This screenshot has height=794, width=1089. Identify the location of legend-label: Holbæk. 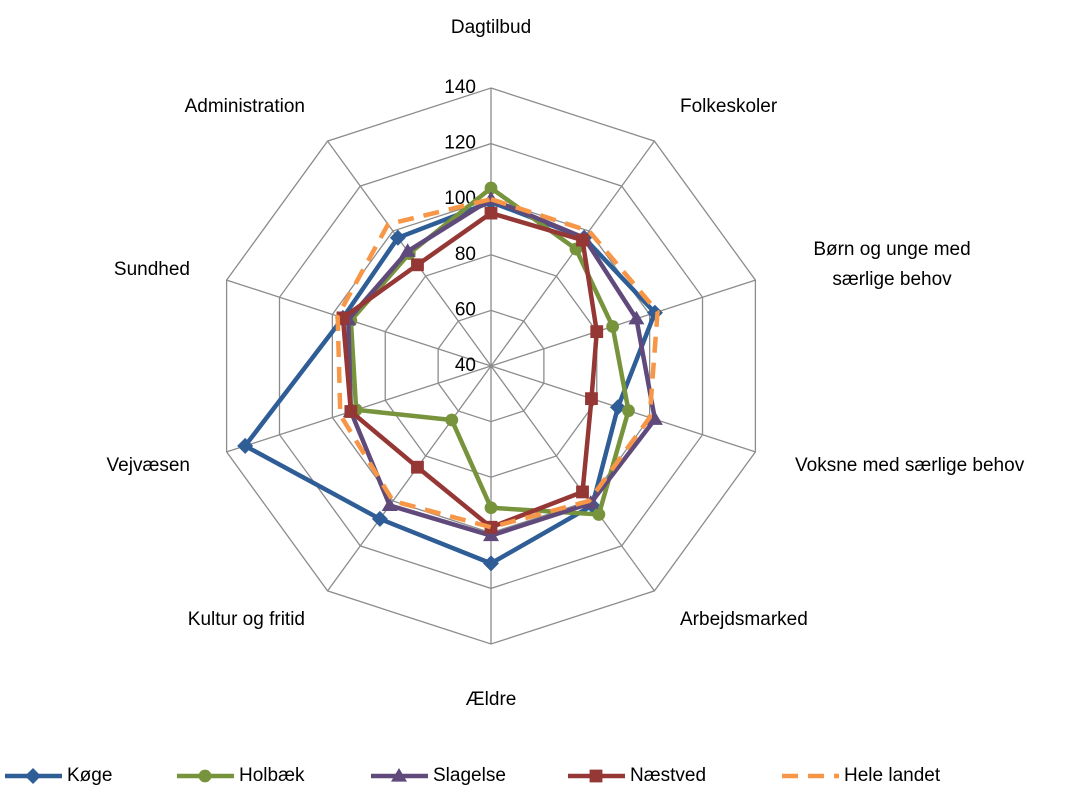
(272, 775).